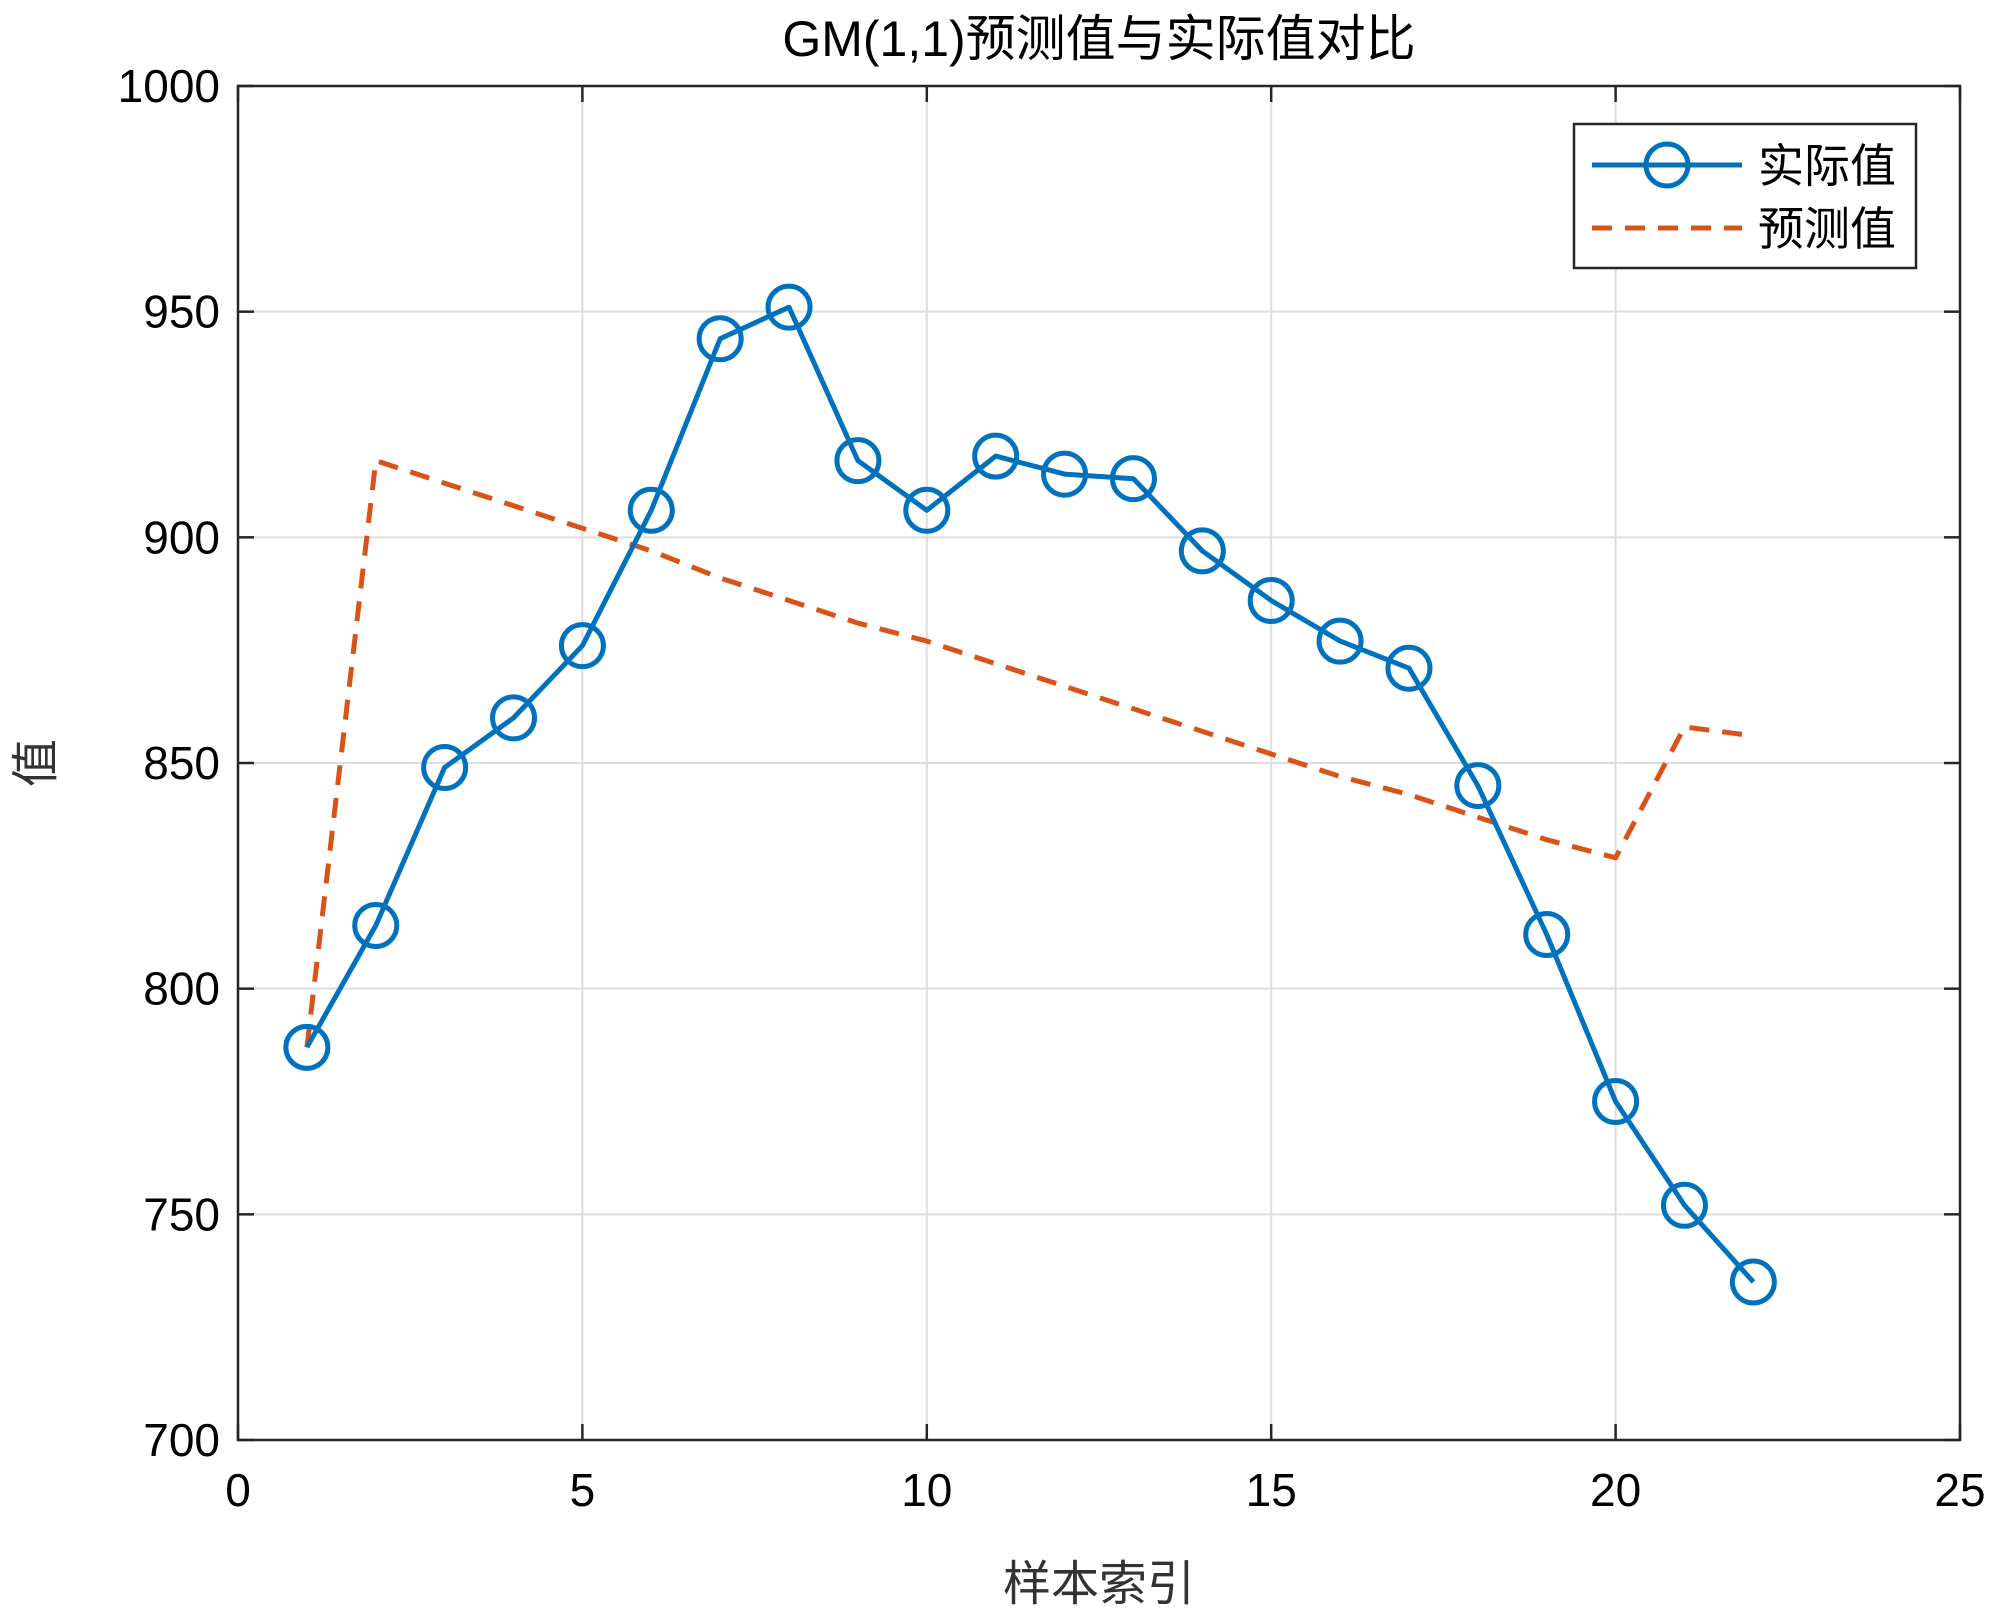 Image resolution: width=2000 pixels, height=1616 pixels. Describe the element at coordinates (1271, 1490) in the screenshot. I see `x-tick-label: 15` at that location.